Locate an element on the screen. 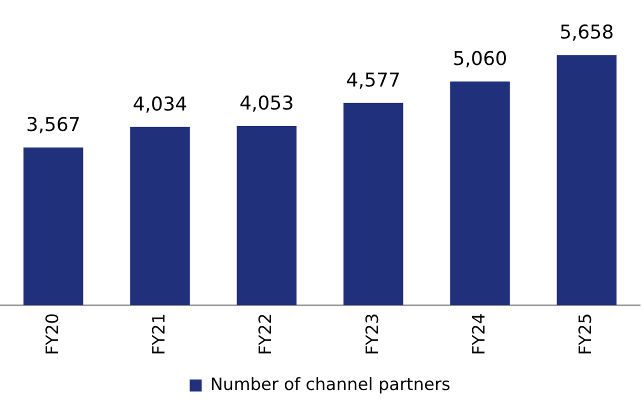 The height and width of the screenshot is (404, 644). data-label: 4,034 is located at coordinates (160, 104).